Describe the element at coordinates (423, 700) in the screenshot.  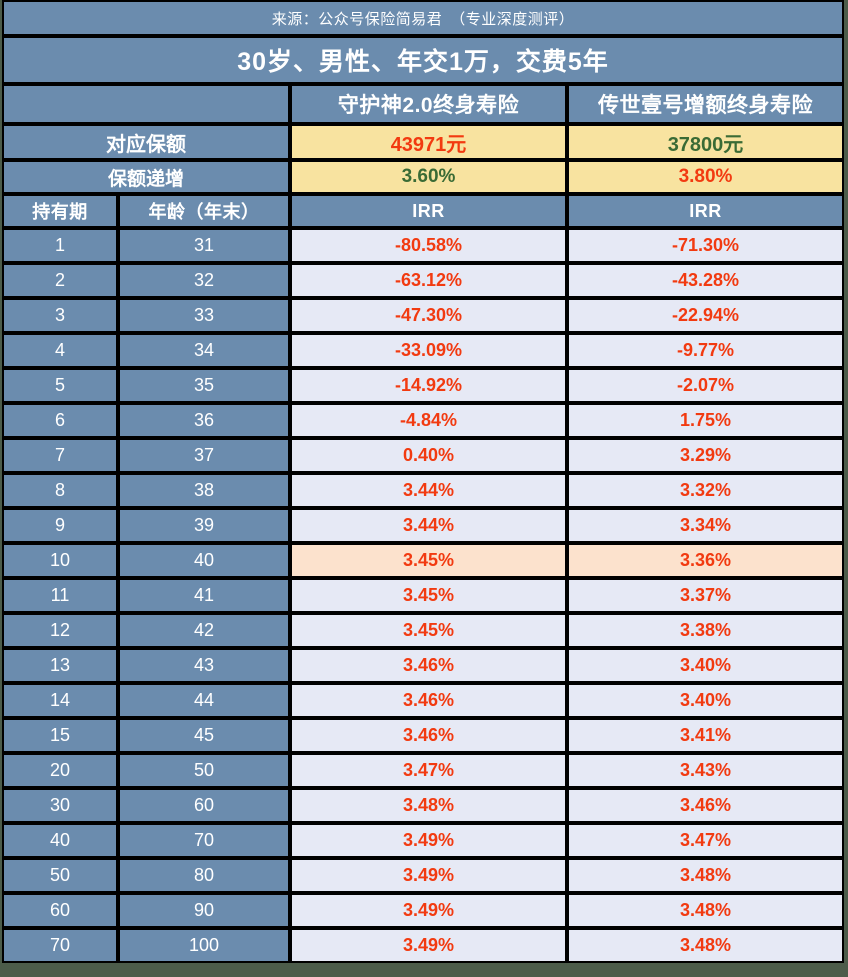
I see `table-row: 14 44 3.46% 3.40%` at that location.